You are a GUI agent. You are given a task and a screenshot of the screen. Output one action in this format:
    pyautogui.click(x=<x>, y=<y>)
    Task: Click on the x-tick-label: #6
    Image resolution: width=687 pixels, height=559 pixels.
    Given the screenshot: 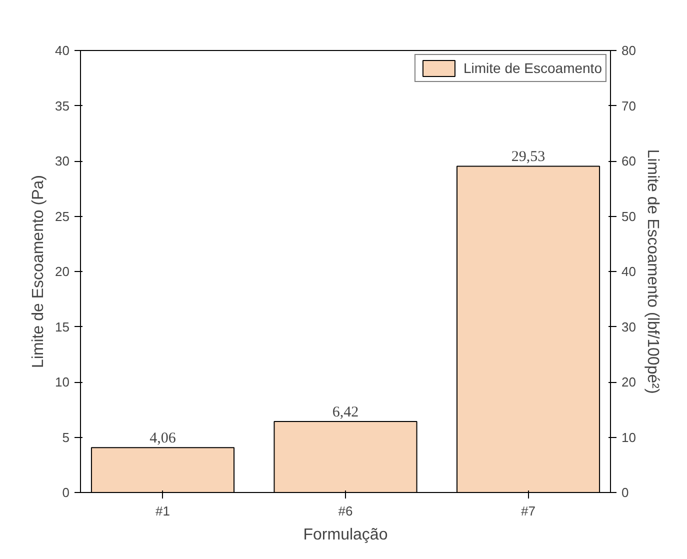 What is the action you would take?
    pyautogui.click(x=345, y=511)
    